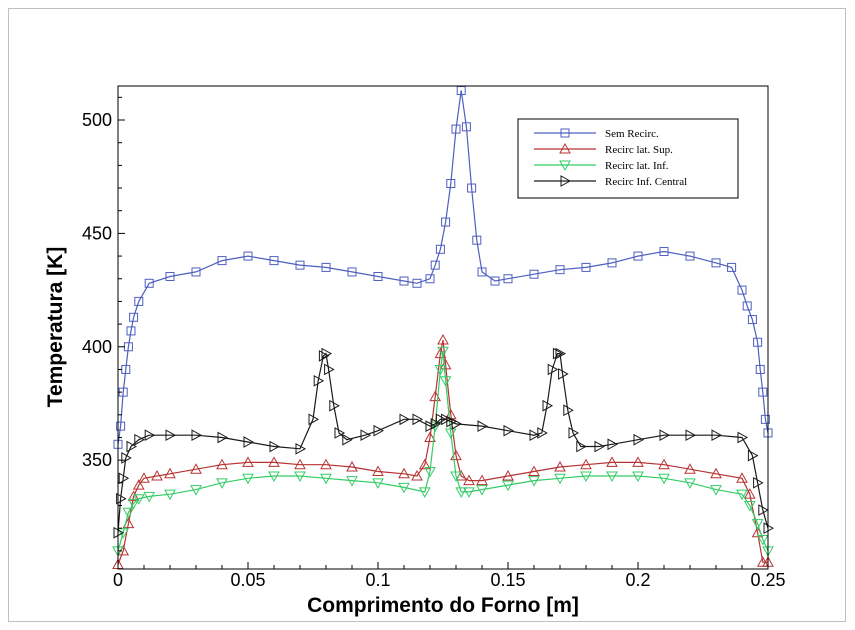 Image resolution: width=855 pixels, height=630 pixels. Describe the element at coordinates (566, 181) in the screenshot. I see `legend-marker-recirc-inf-central` at that location.